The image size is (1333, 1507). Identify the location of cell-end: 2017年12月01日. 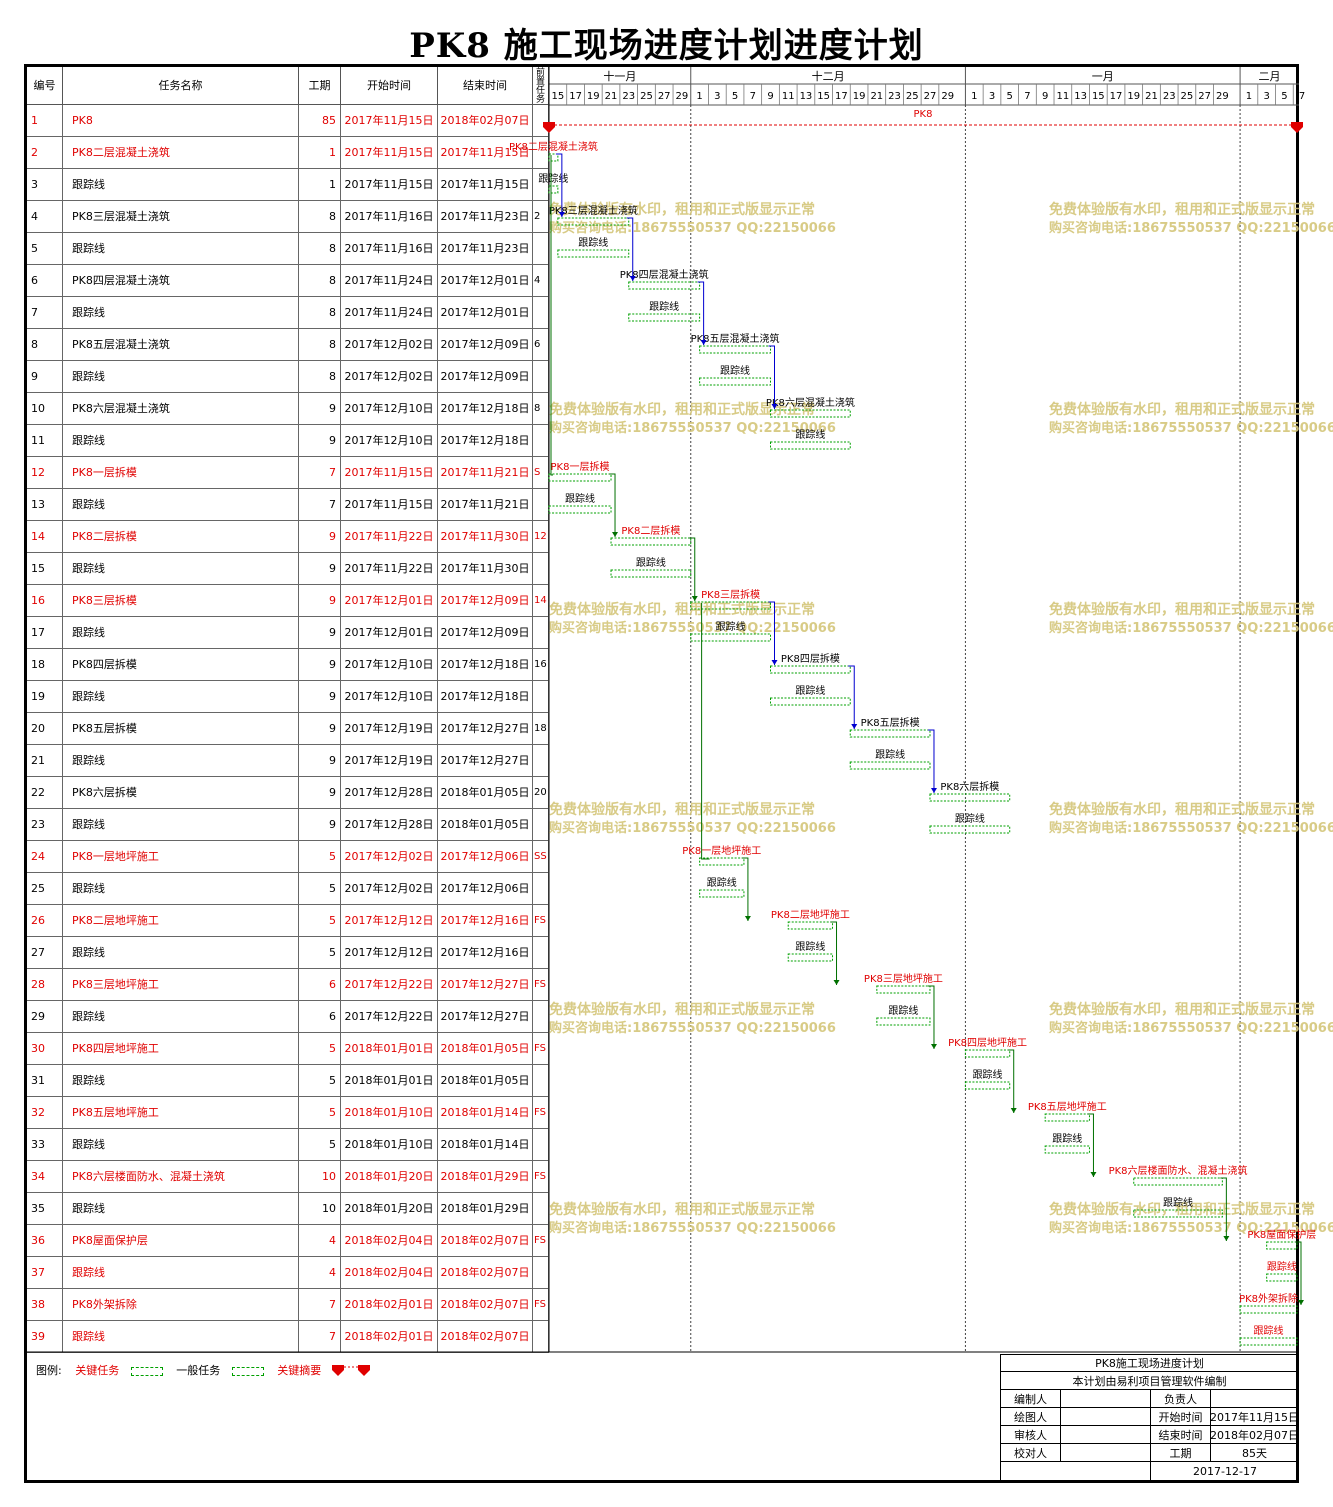
(485, 312).